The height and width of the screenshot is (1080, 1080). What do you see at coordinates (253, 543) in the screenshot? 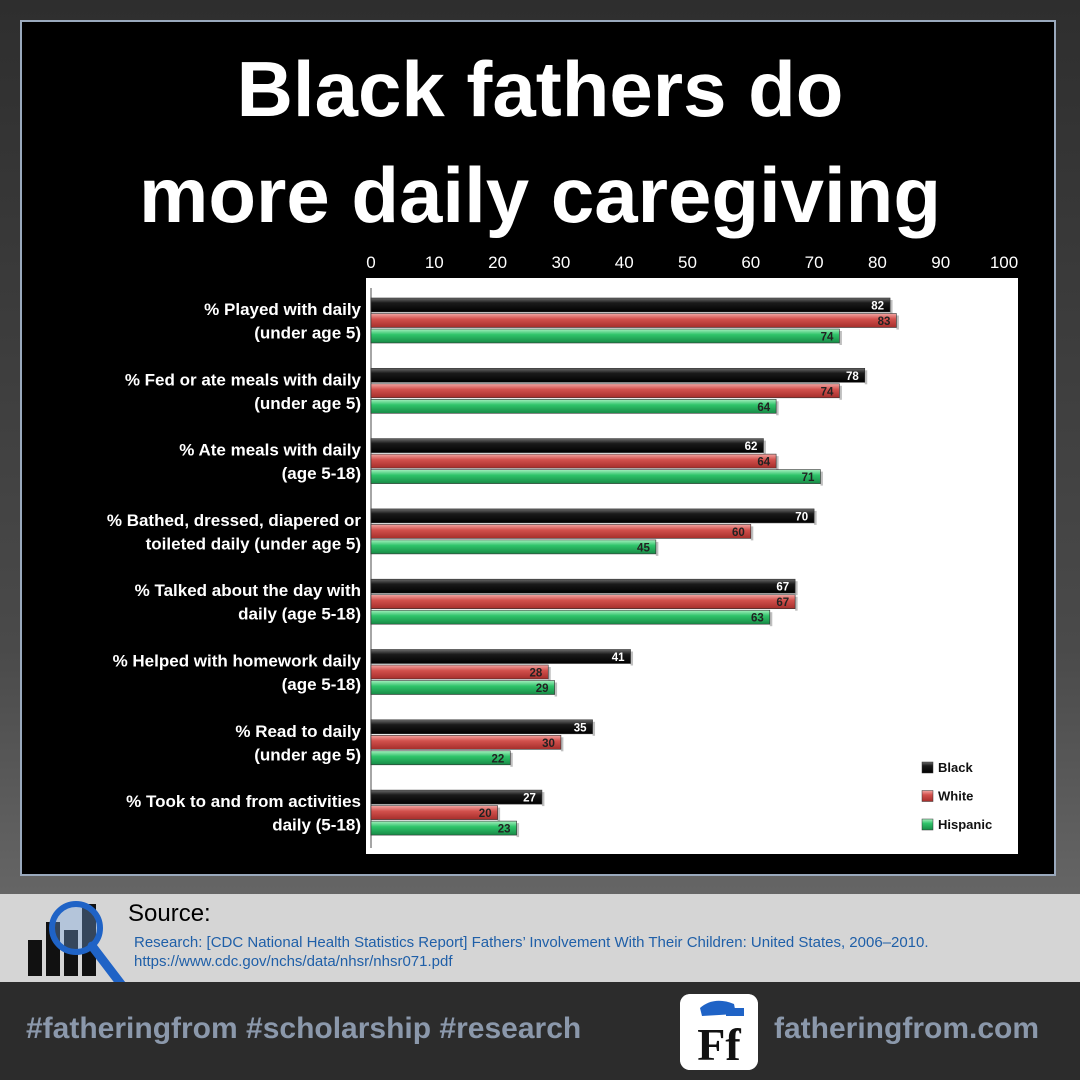
I see `category-label: toileted daily (under age 5)` at bounding box center [253, 543].